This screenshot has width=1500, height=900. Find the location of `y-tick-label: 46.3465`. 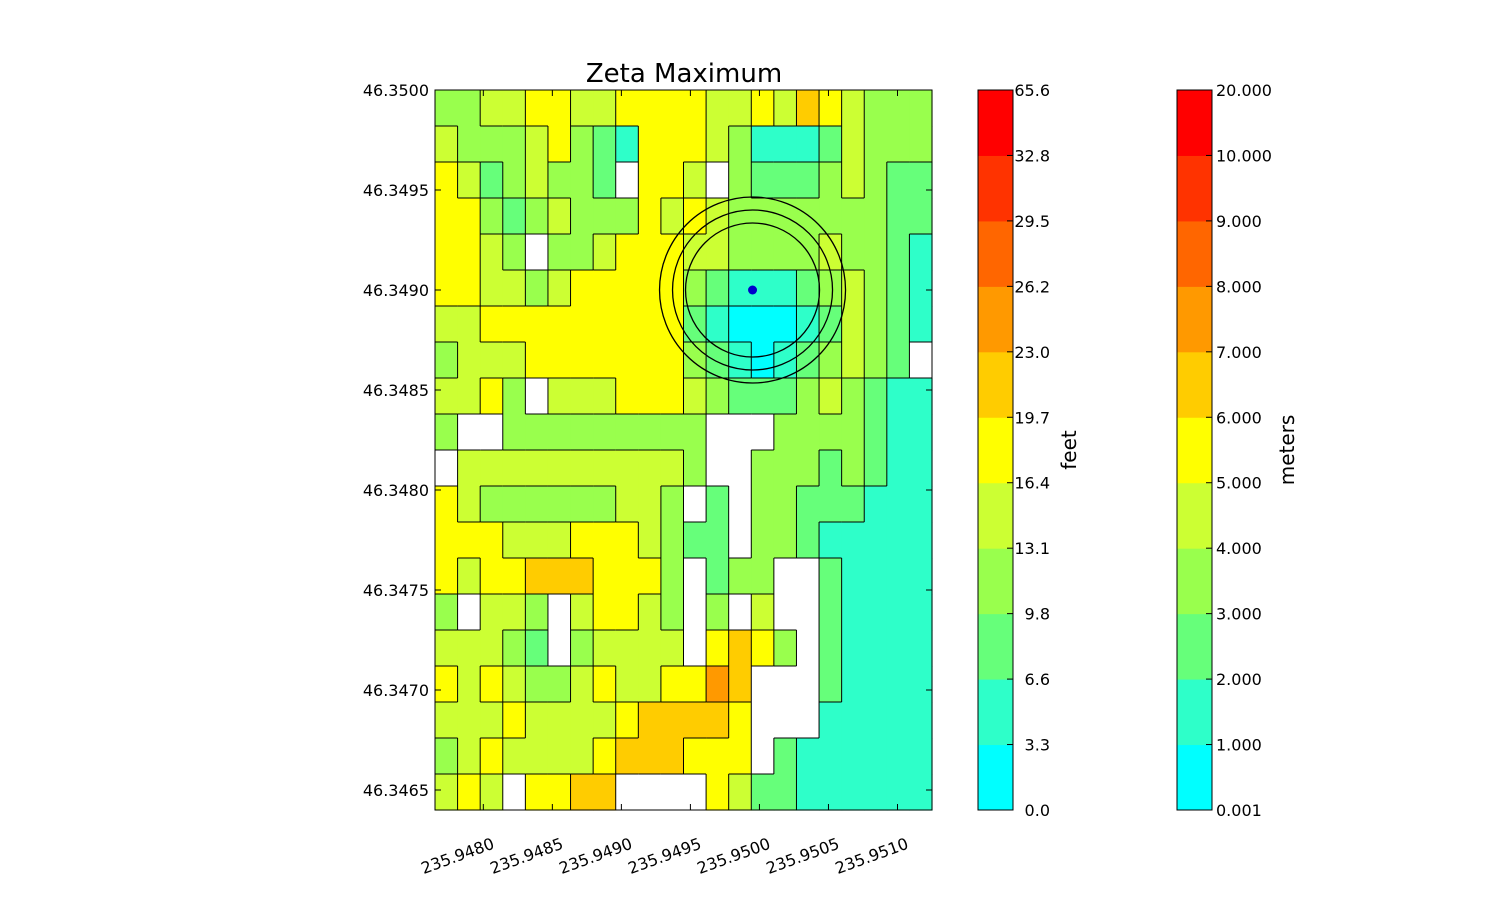

y-tick-label: 46.3465 is located at coordinates (396, 790).